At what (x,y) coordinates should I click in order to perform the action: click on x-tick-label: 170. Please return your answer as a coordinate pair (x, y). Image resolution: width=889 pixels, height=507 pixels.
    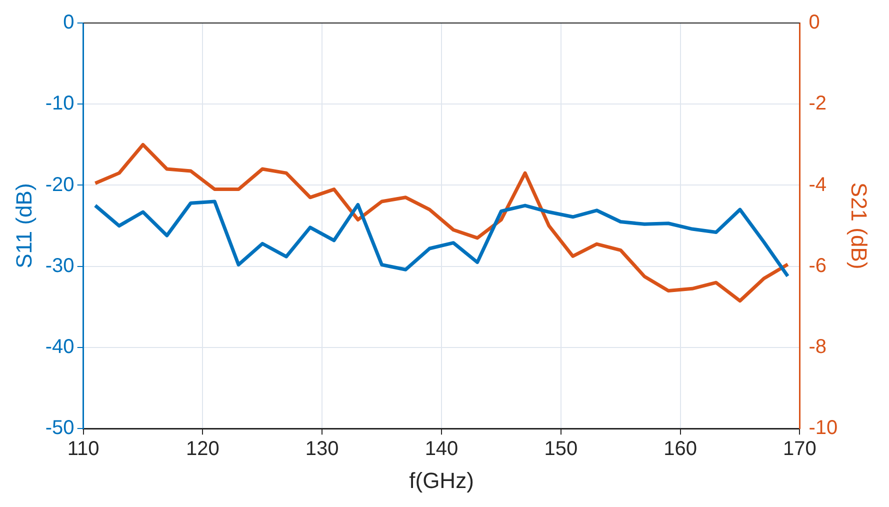
    Looking at the image, I should click on (799, 449).